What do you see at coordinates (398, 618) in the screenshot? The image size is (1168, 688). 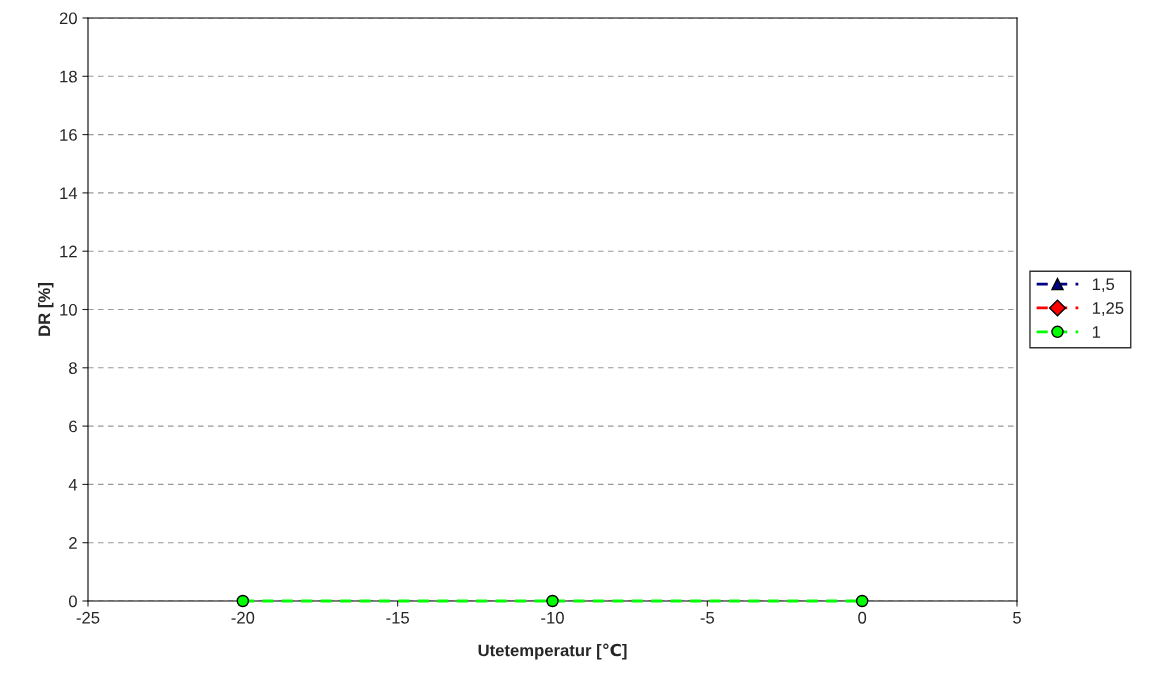 I see `x-tick-label: -15` at bounding box center [398, 618].